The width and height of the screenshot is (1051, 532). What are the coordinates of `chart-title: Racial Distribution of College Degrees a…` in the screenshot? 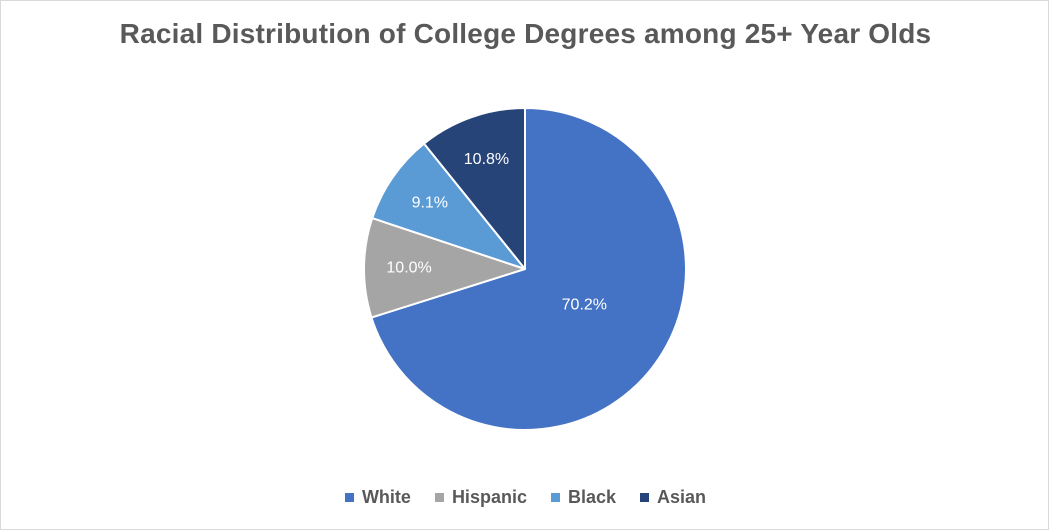 It's located at (525, 33).